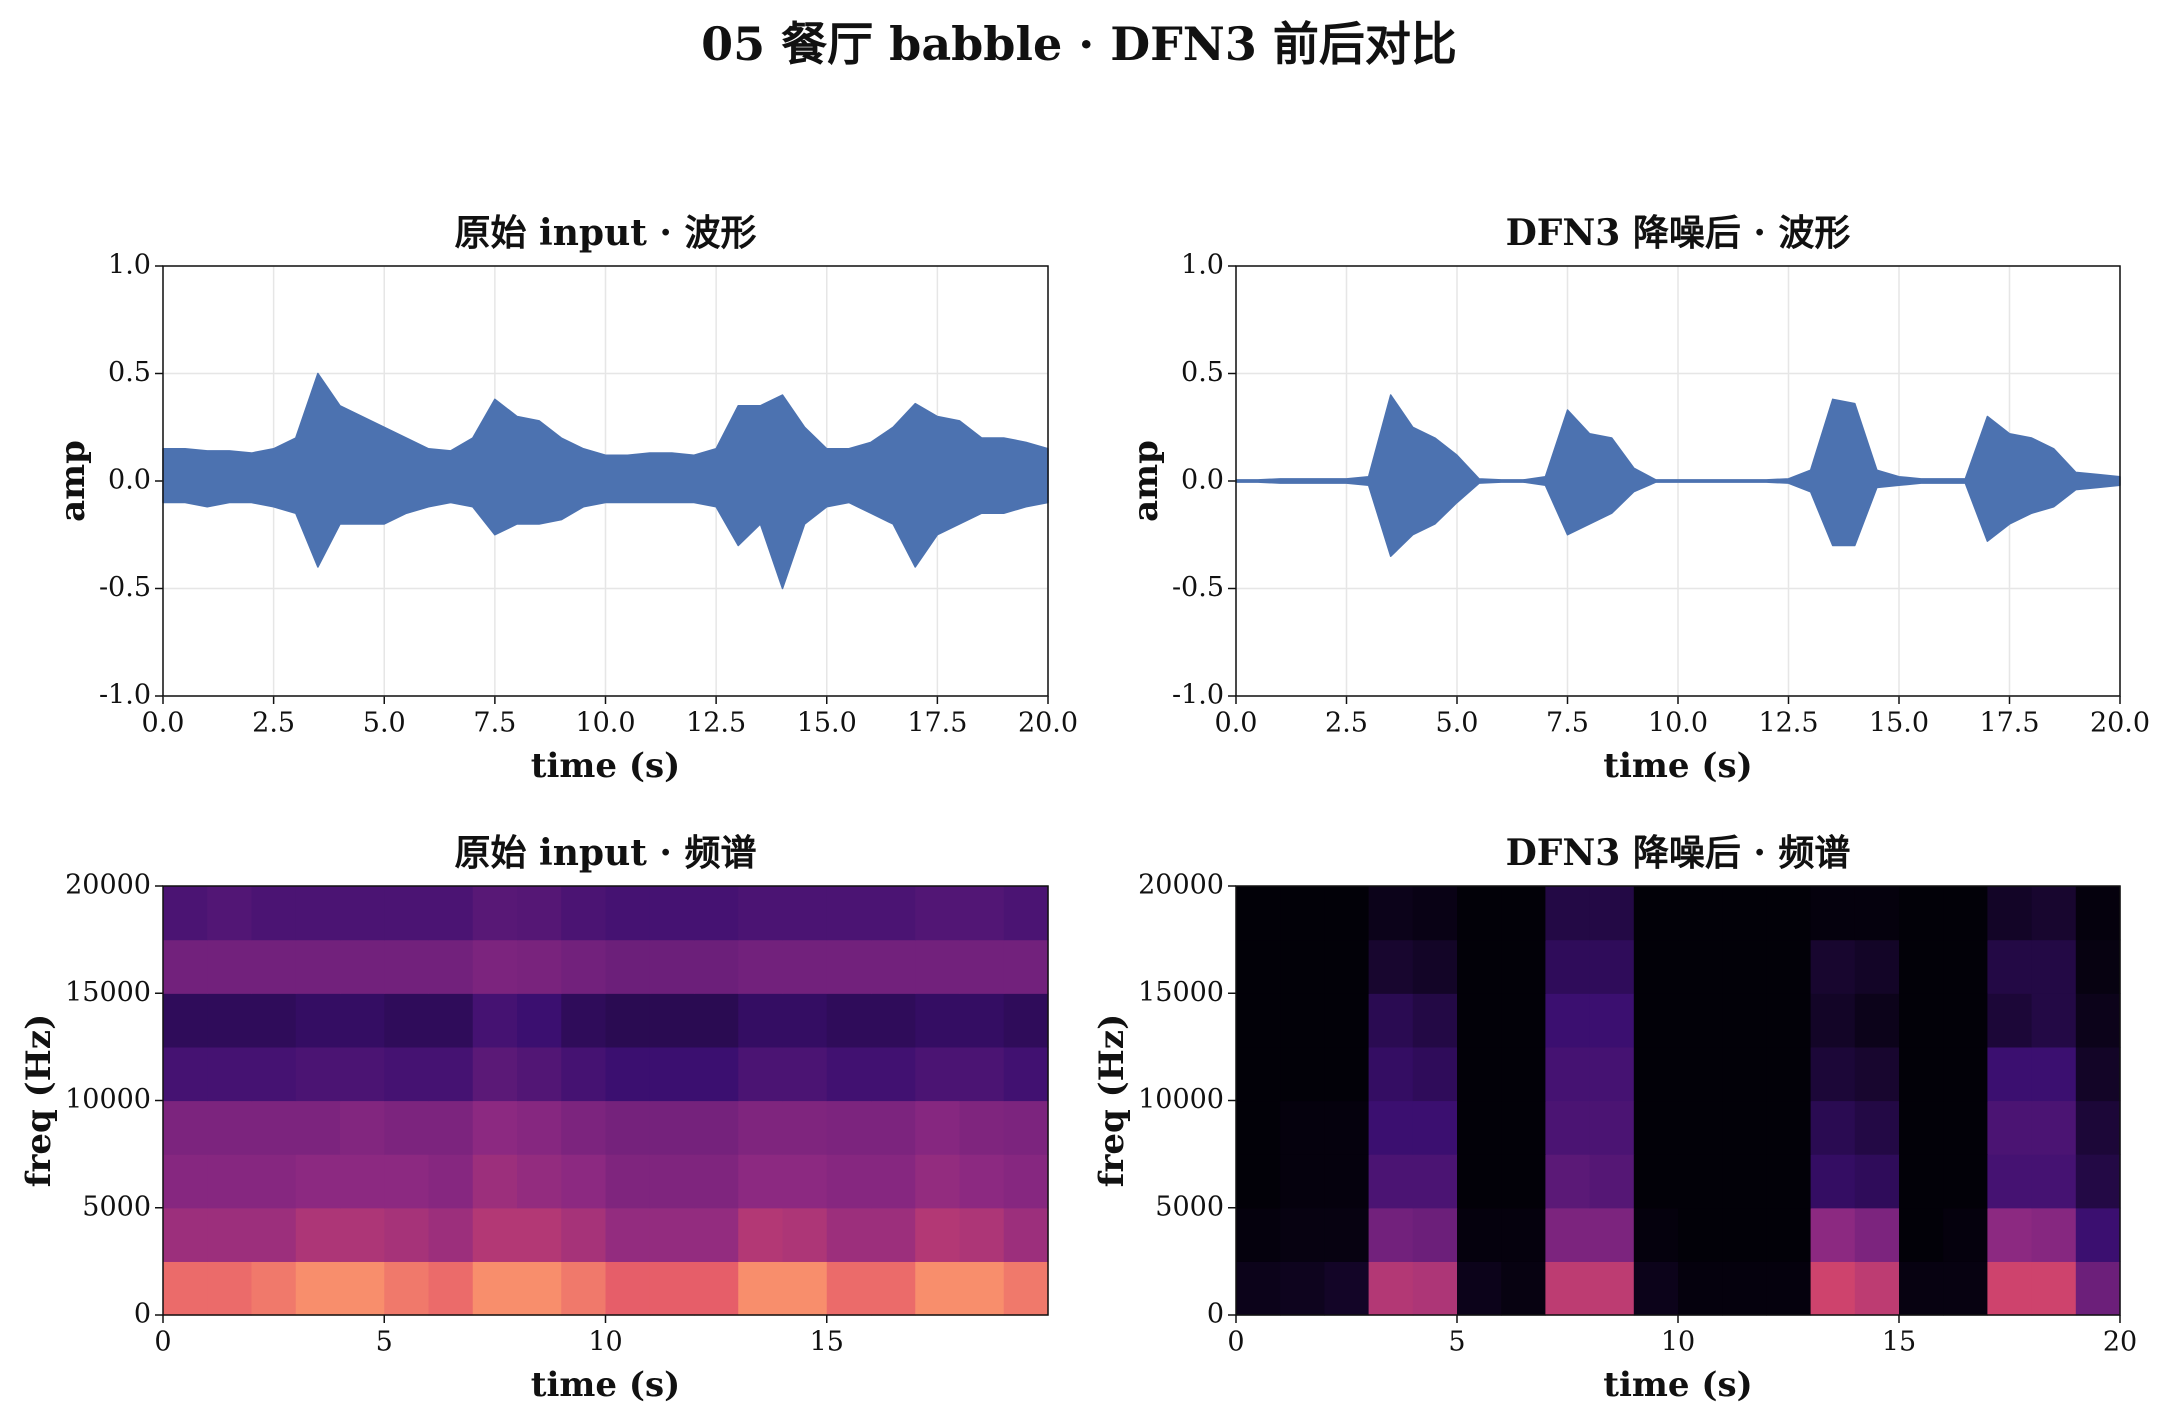 The height and width of the screenshot is (1420, 2159). What do you see at coordinates (108, 1099) in the screenshot?
I see `y-tick-label: 10000` at bounding box center [108, 1099].